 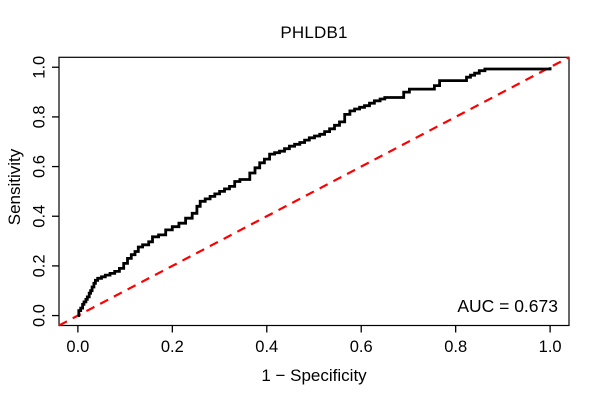 What do you see at coordinates (314, 32) in the screenshot?
I see `chart-title: PHLDB1` at bounding box center [314, 32].